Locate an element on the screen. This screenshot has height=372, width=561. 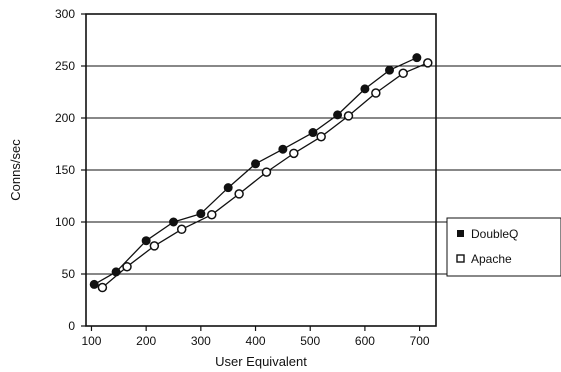
y-tick-label-150: 150 is located at coordinates (65, 170).